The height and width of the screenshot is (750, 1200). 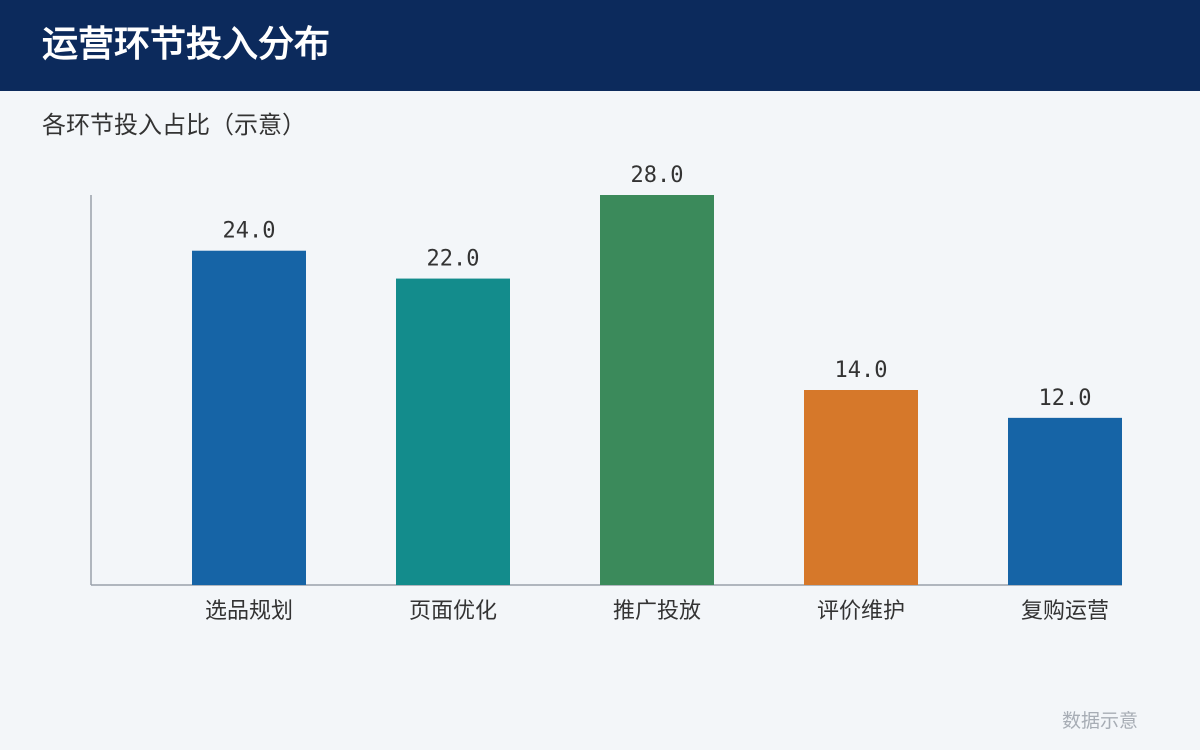 What do you see at coordinates (249, 231) in the screenshot?
I see `data-label-1: 24.0` at bounding box center [249, 231].